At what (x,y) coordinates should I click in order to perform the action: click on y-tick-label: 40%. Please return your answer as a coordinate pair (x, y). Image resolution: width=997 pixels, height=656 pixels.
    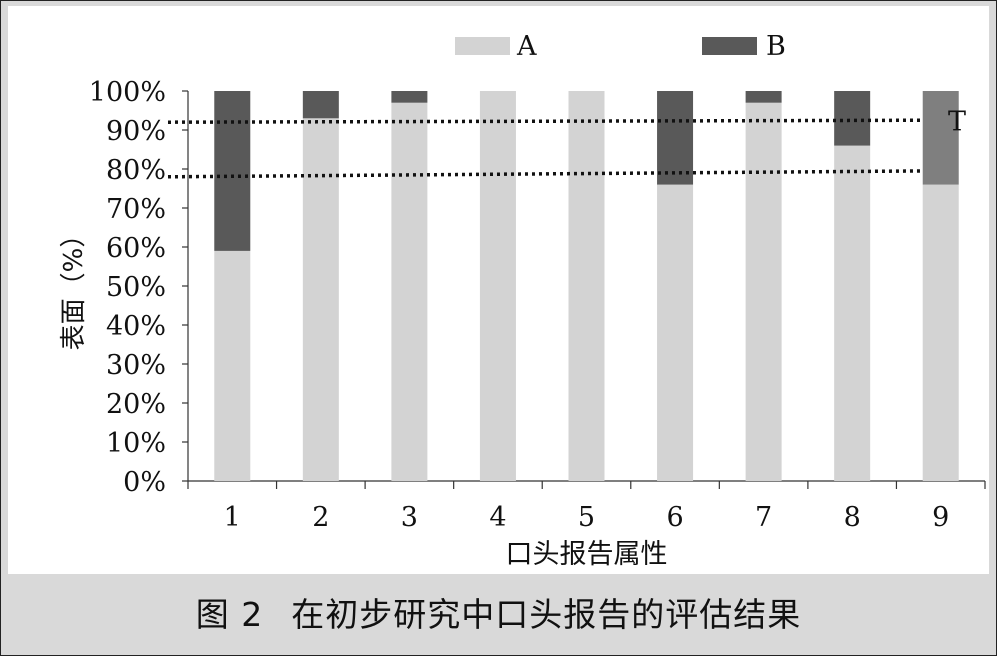
    Looking at the image, I should click on (136, 326).